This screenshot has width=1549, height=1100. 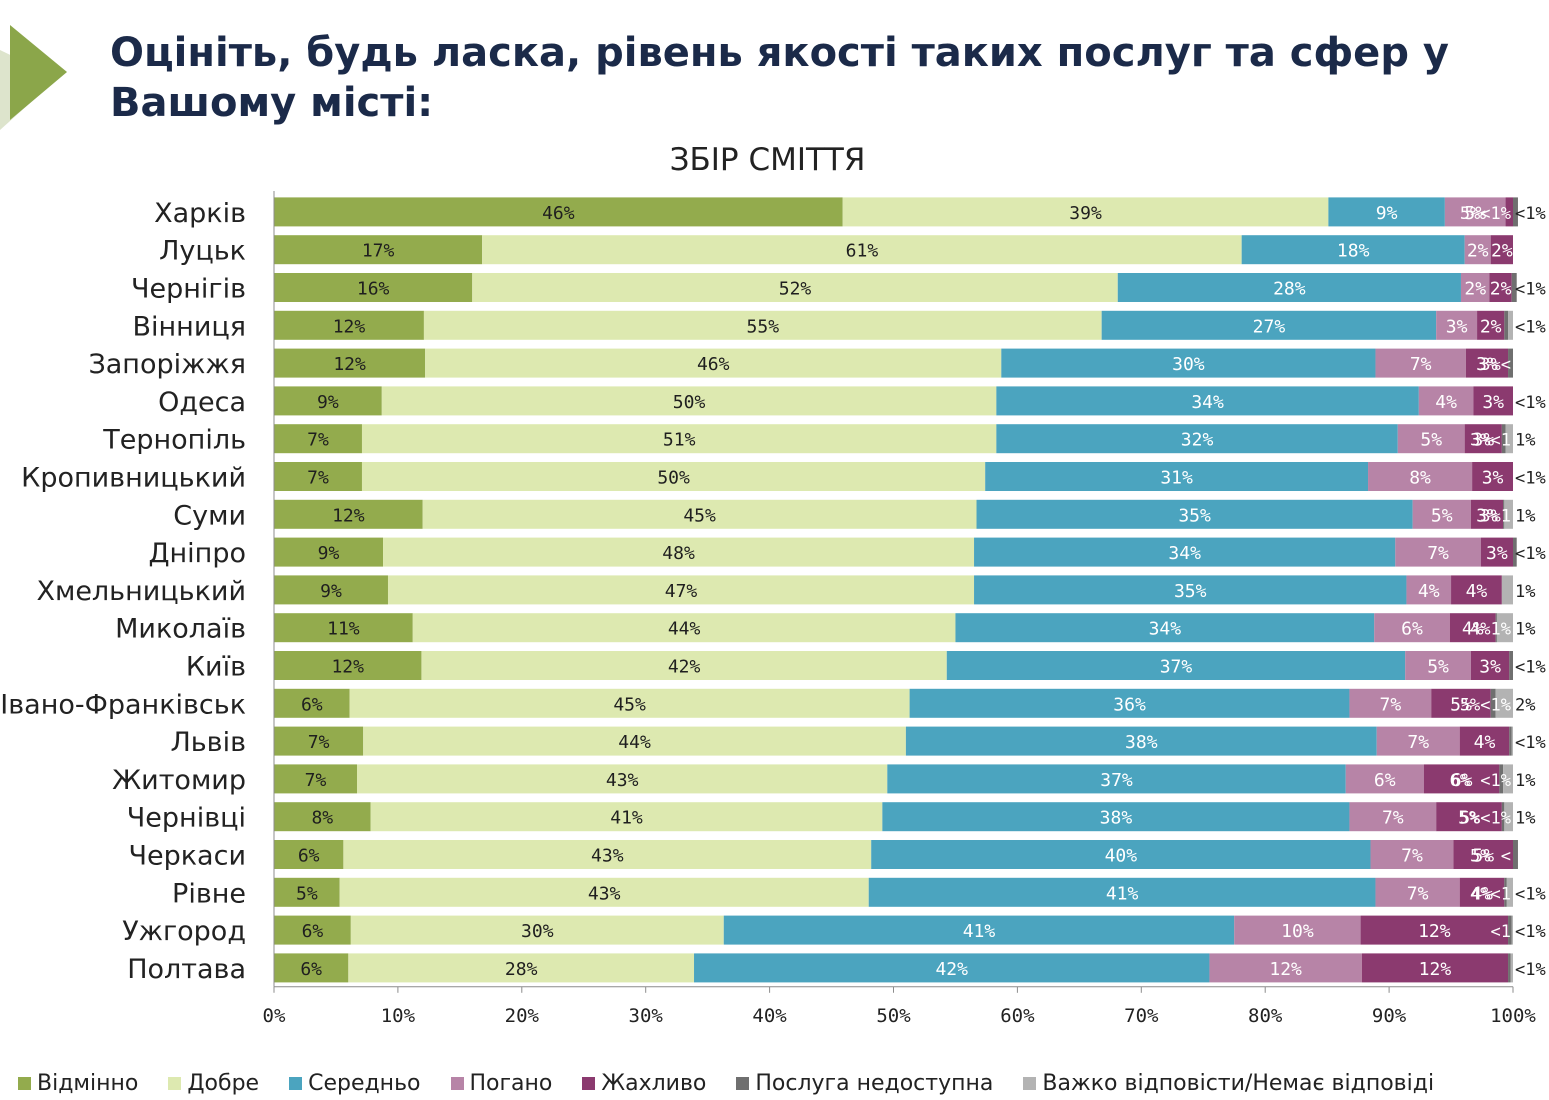 I want to click on data-label: 30%, so click(x=537, y=931).